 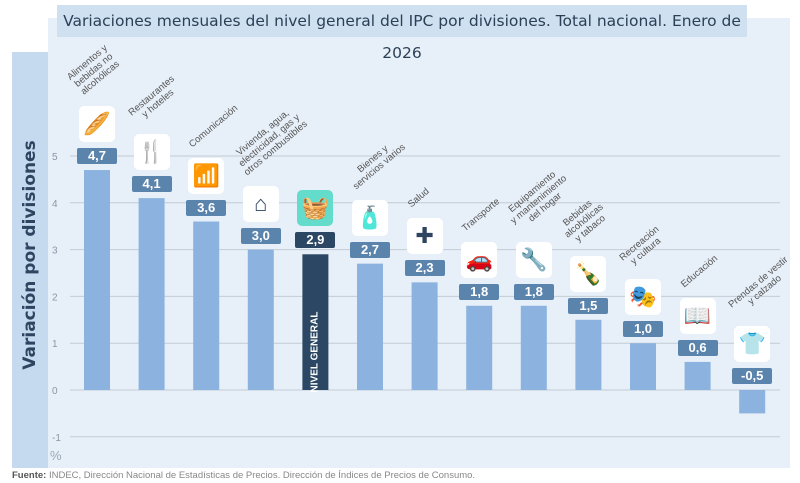 What do you see at coordinates (55, 157) in the screenshot?
I see `y-tick-label: 5` at bounding box center [55, 157].